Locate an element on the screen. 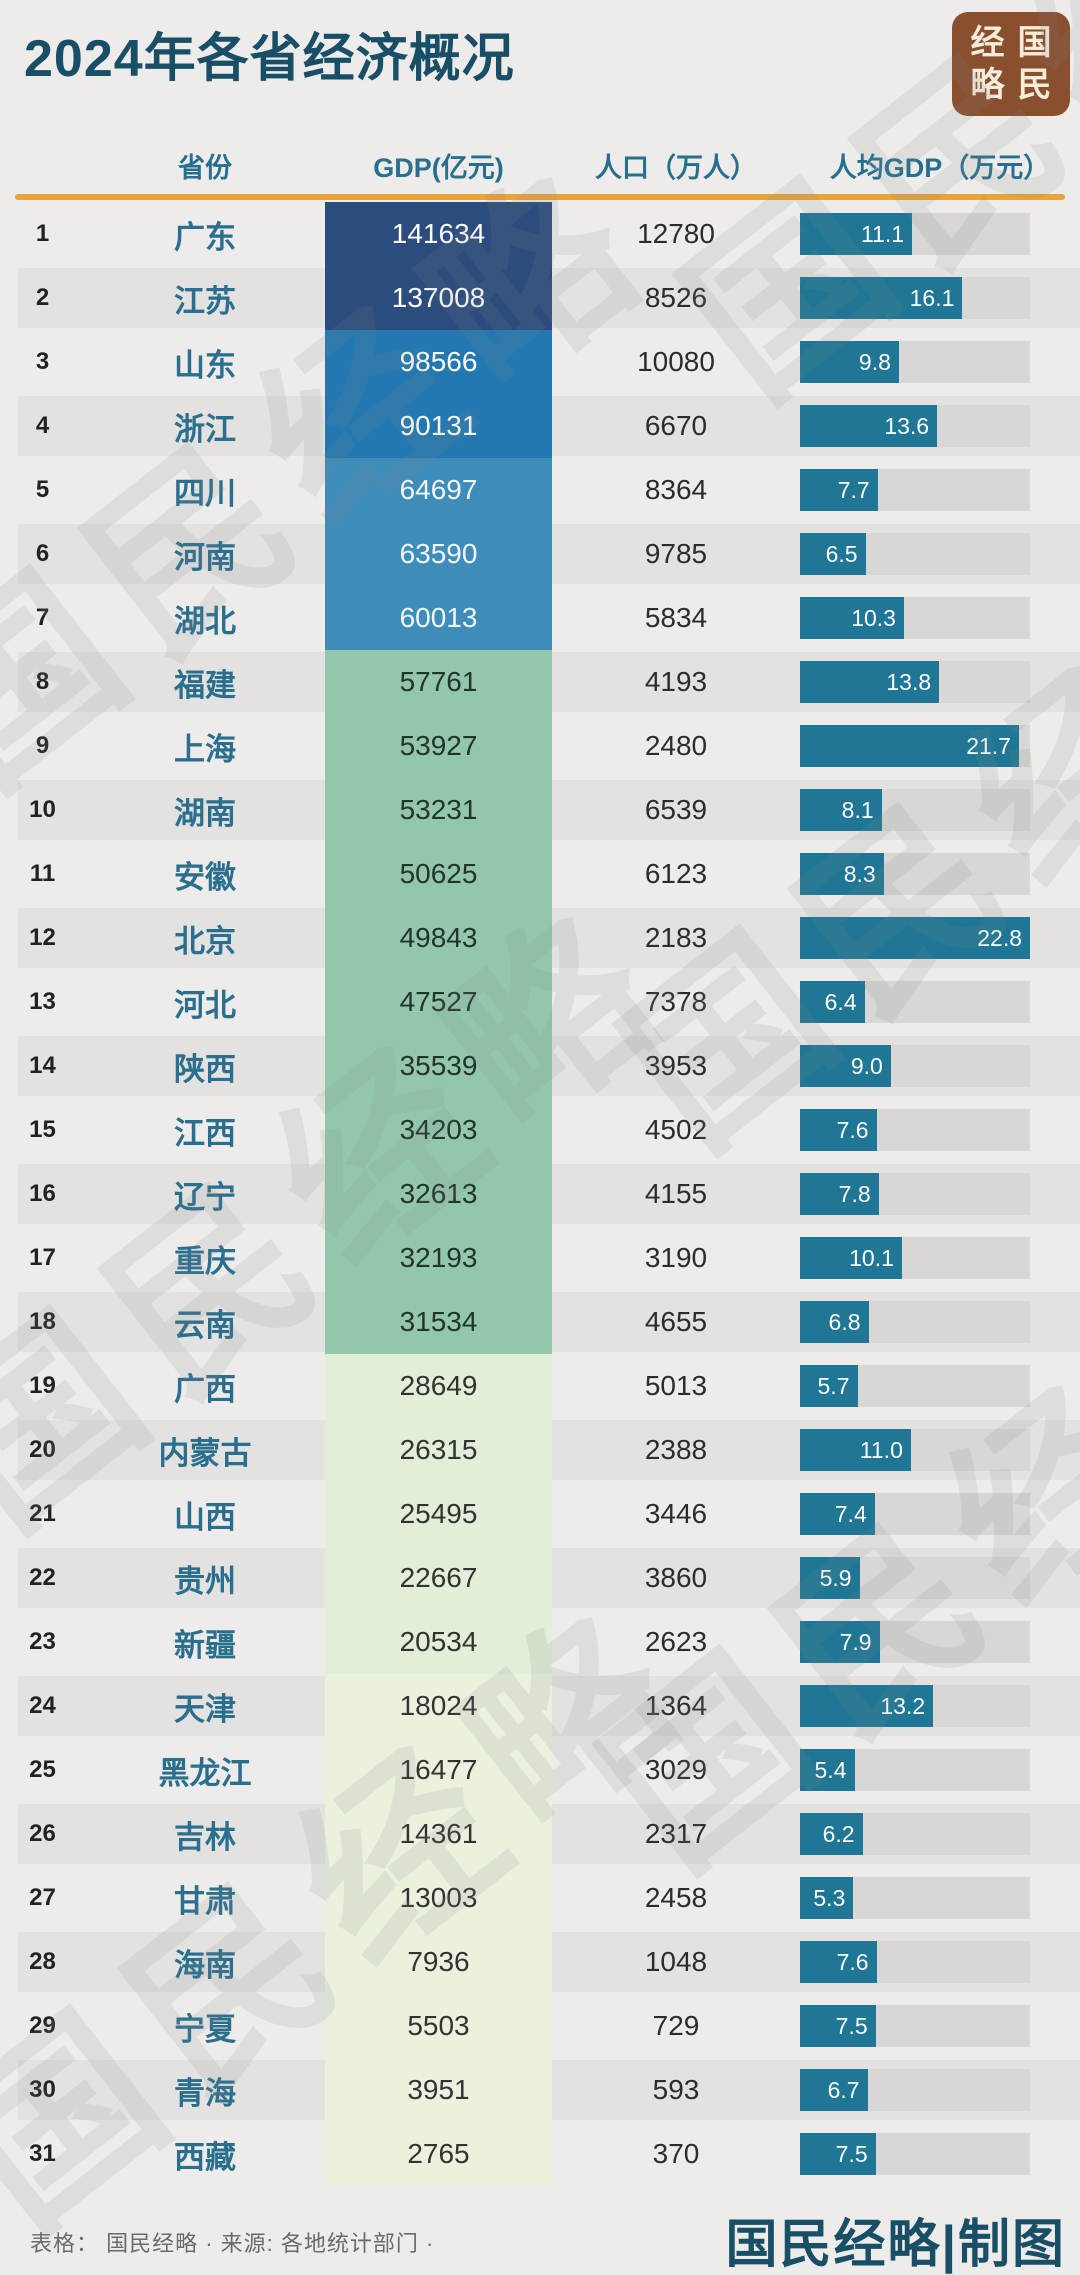 The height and width of the screenshot is (2275, 1080). gdp-cell: 64697 is located at coordinates (438, 490).